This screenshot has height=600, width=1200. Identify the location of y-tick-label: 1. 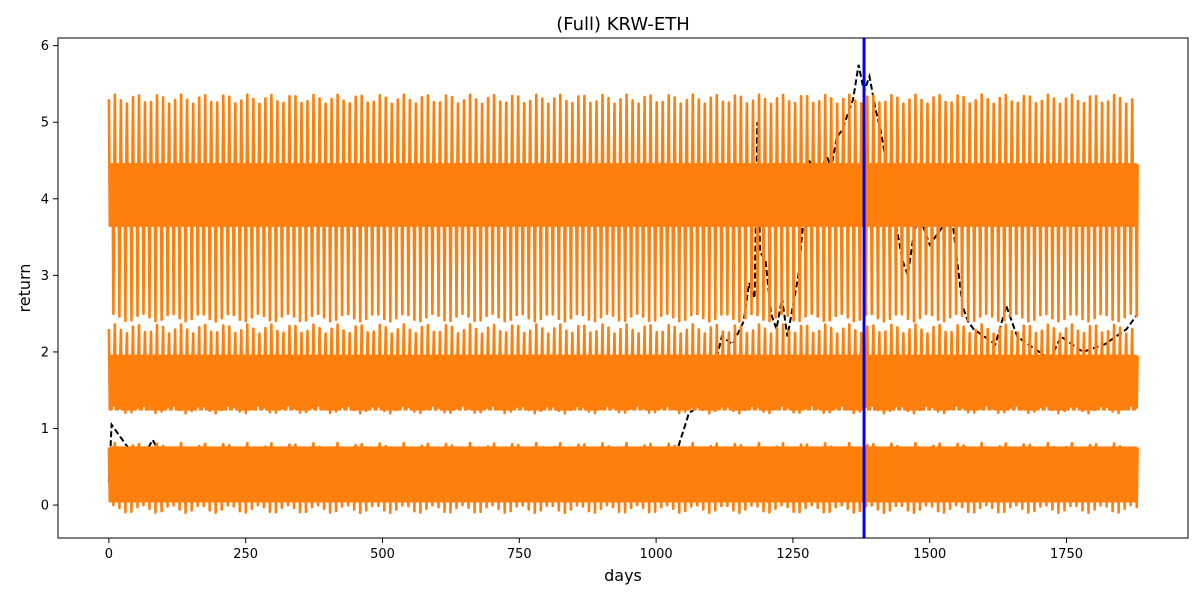
(45, 429).